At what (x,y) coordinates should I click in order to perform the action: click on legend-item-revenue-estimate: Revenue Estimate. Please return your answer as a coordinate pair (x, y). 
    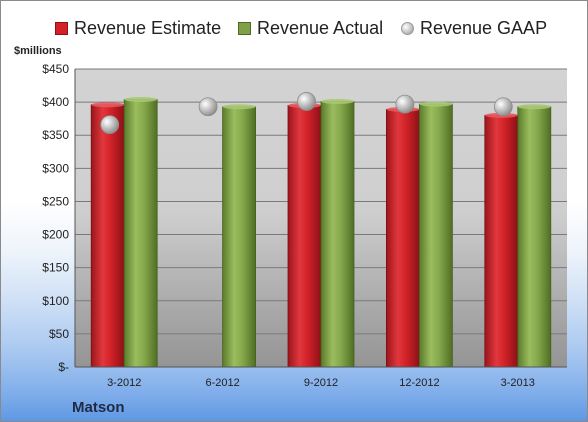
    Looking at the image, I should click on (138, 28).